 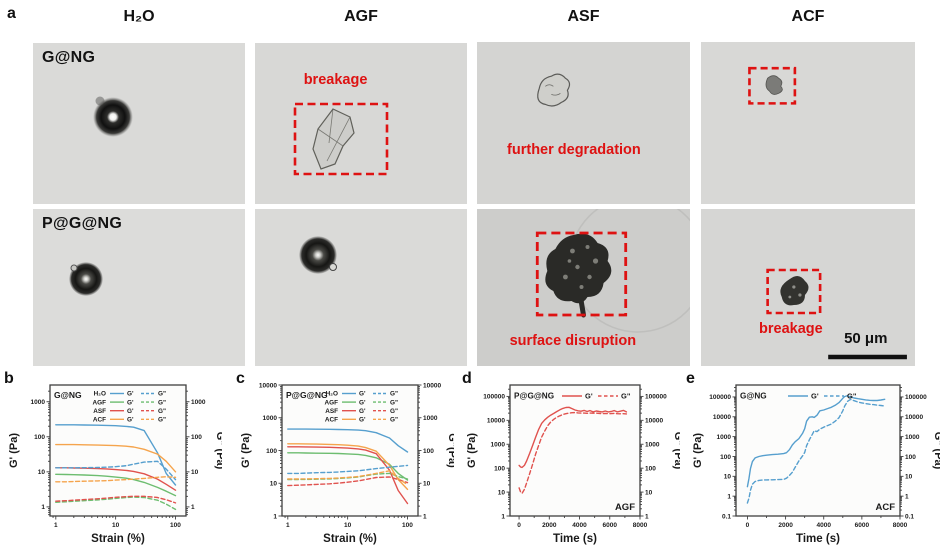 What do you see at coordinates (361, 16) in the screenshot?
I see `column-header-agf: AGF` at bounding box center [361, 16].